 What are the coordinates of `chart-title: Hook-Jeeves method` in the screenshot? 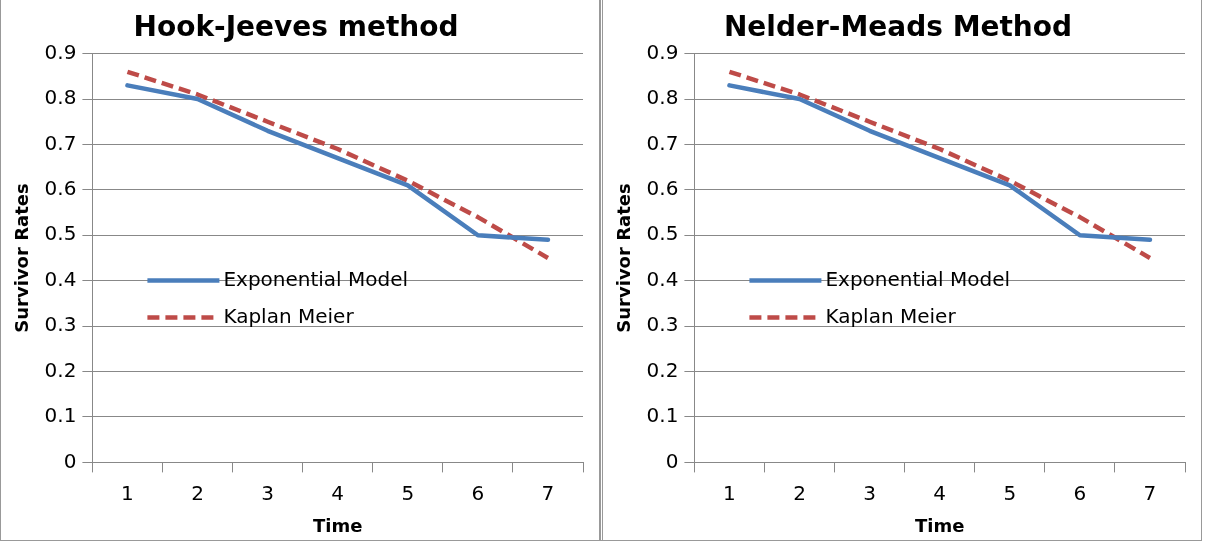 It's located at (296, 27).